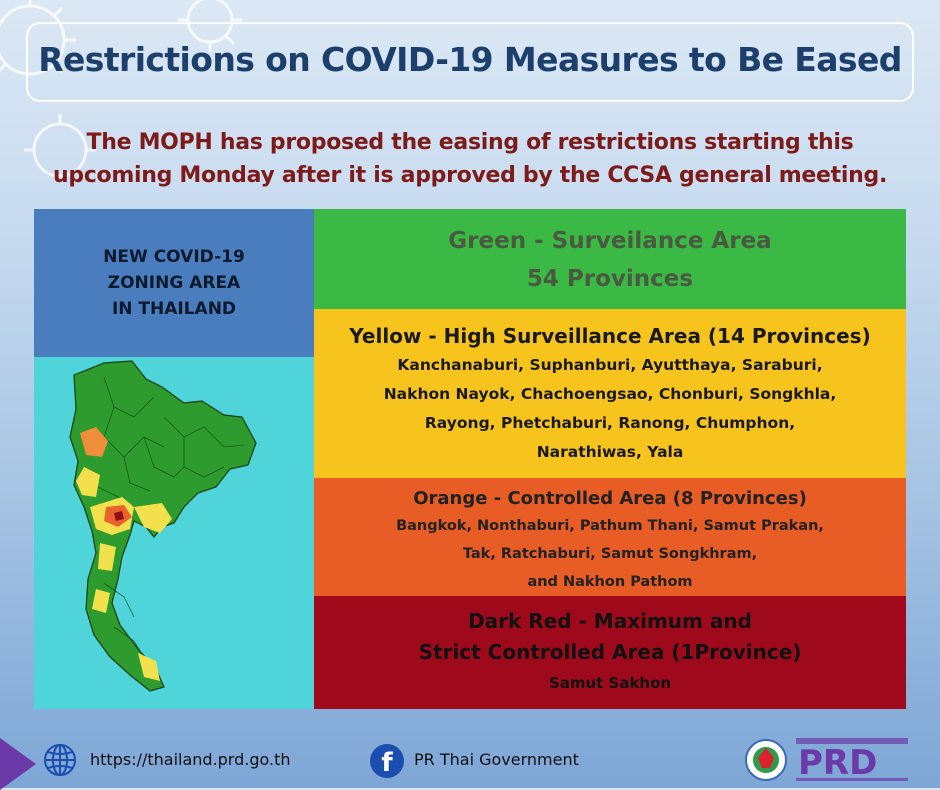  I want to click on zone-title: Strict Controlled Area (1Province), so click(610, 652).